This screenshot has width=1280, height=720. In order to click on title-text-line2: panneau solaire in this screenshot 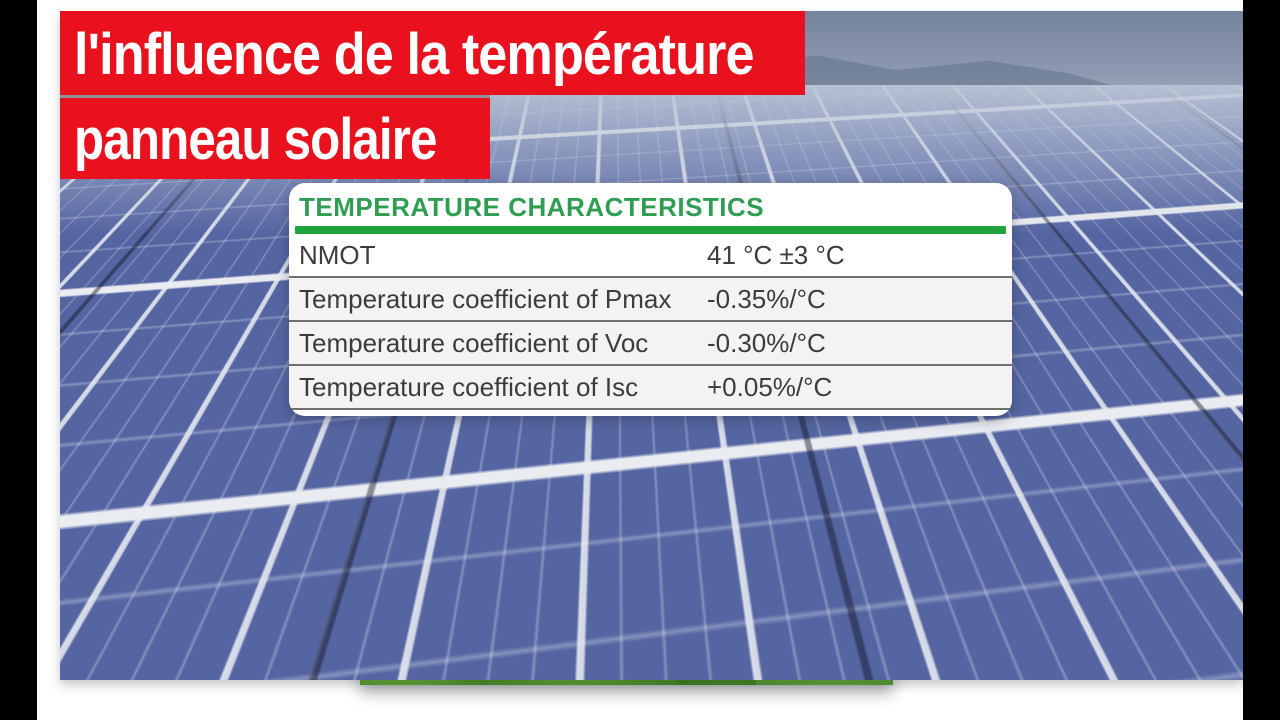, I will do `click(255, 139)`.